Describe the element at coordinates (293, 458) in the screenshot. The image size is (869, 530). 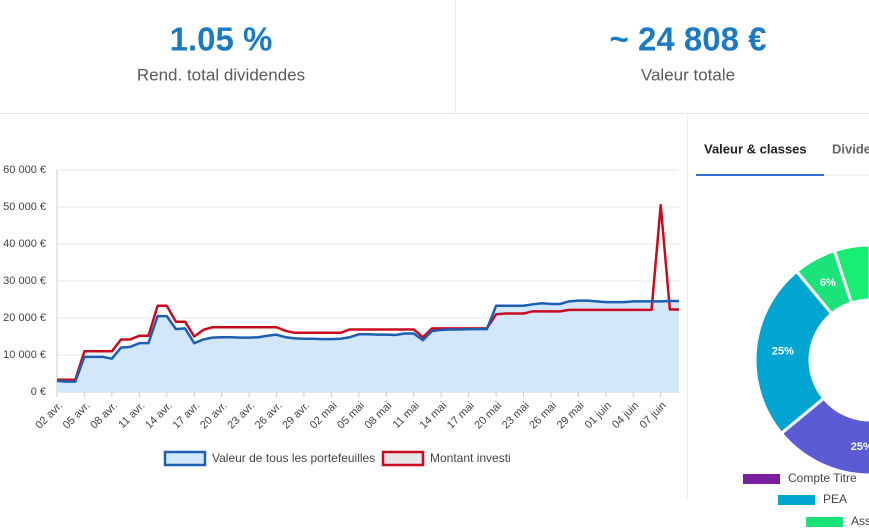
I see `legend-label: Valeur de tous les portefeuilles` at that location.